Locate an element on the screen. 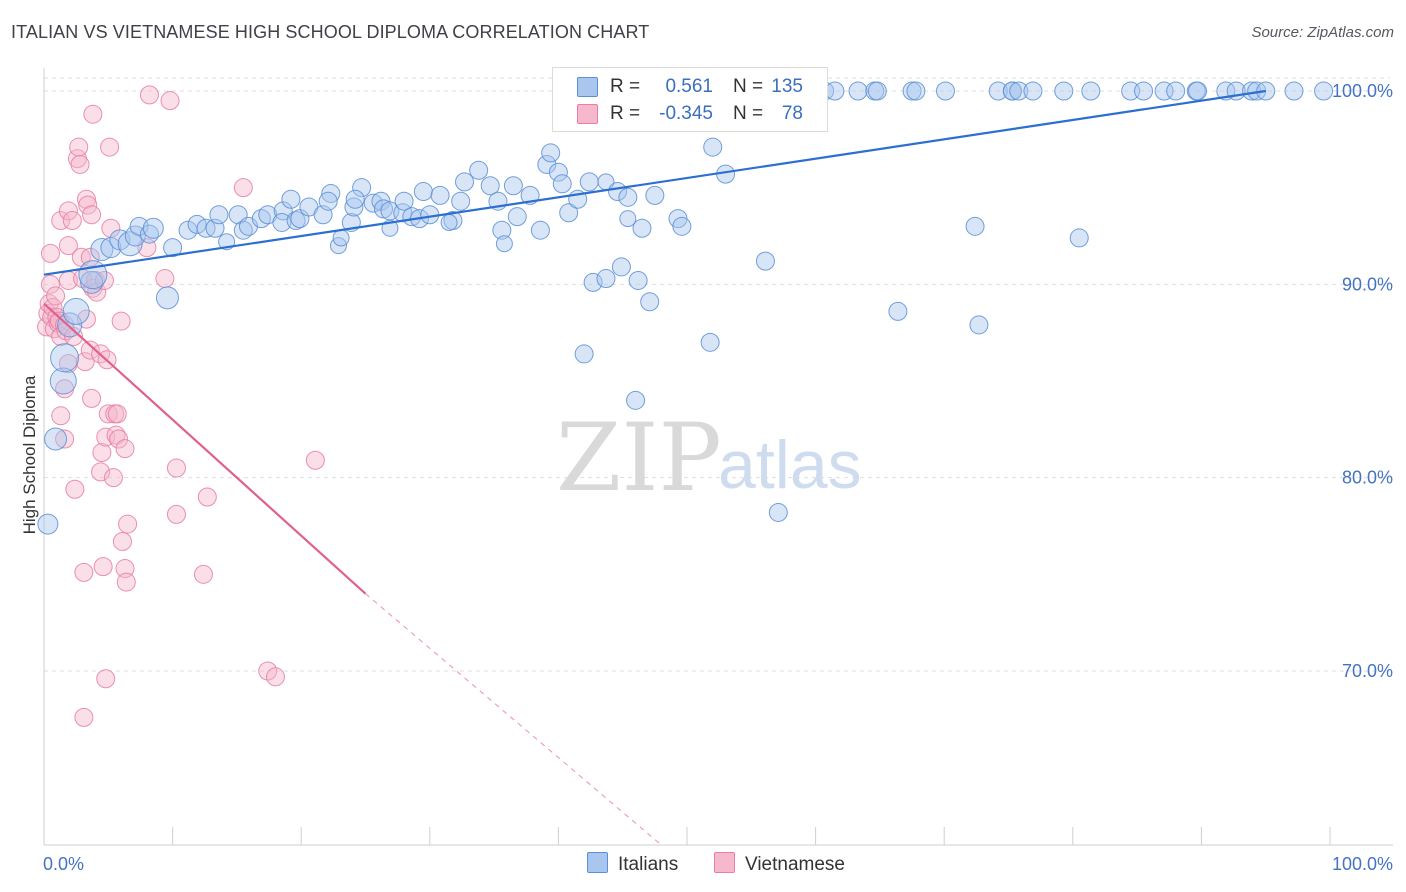  y-tick-label: 90.0% is located at coordinates (1367, 284).